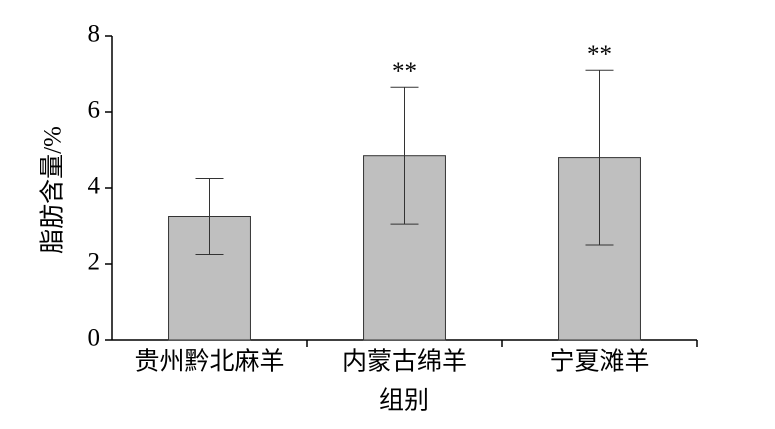 Image resolution: width=775 pixels, height=429 pixels. What do you see at coordinates (404, 401) in the screenshot?
I see `x-axis-label: 组别` at bounding box center [404, 401].